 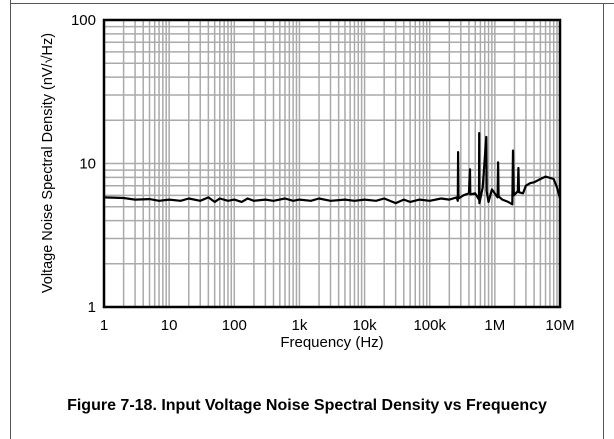 I want to click on x-tick-label: 1M, so click(x=494, y=325).